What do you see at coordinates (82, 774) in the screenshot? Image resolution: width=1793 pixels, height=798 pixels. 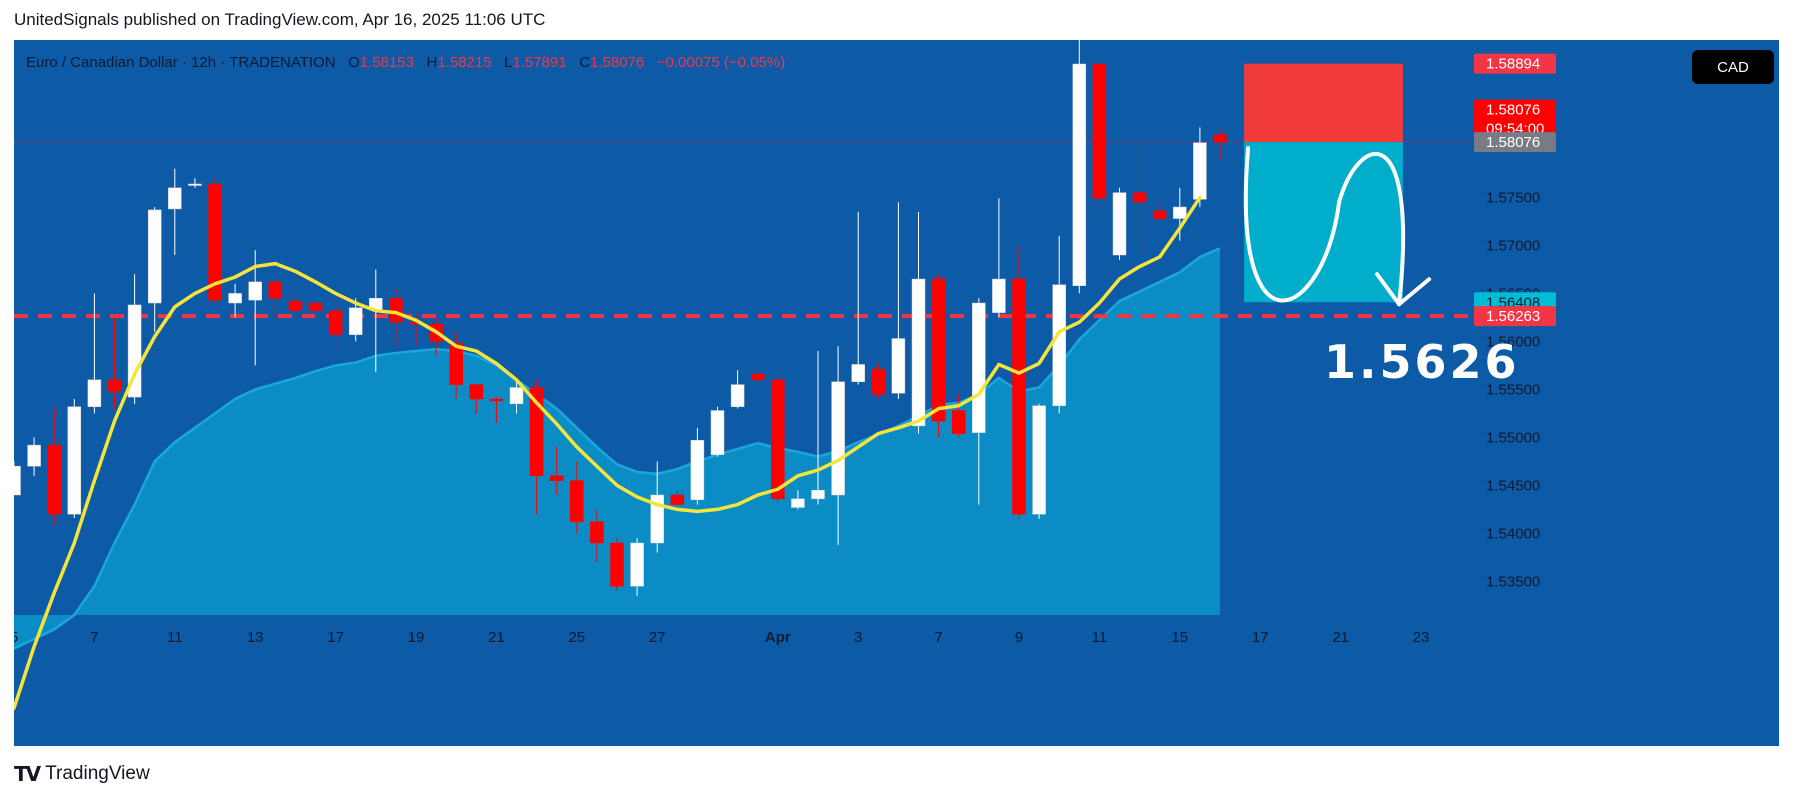 I see `tradingview-logo: TV TradingView` at bounding box center [82, 774].